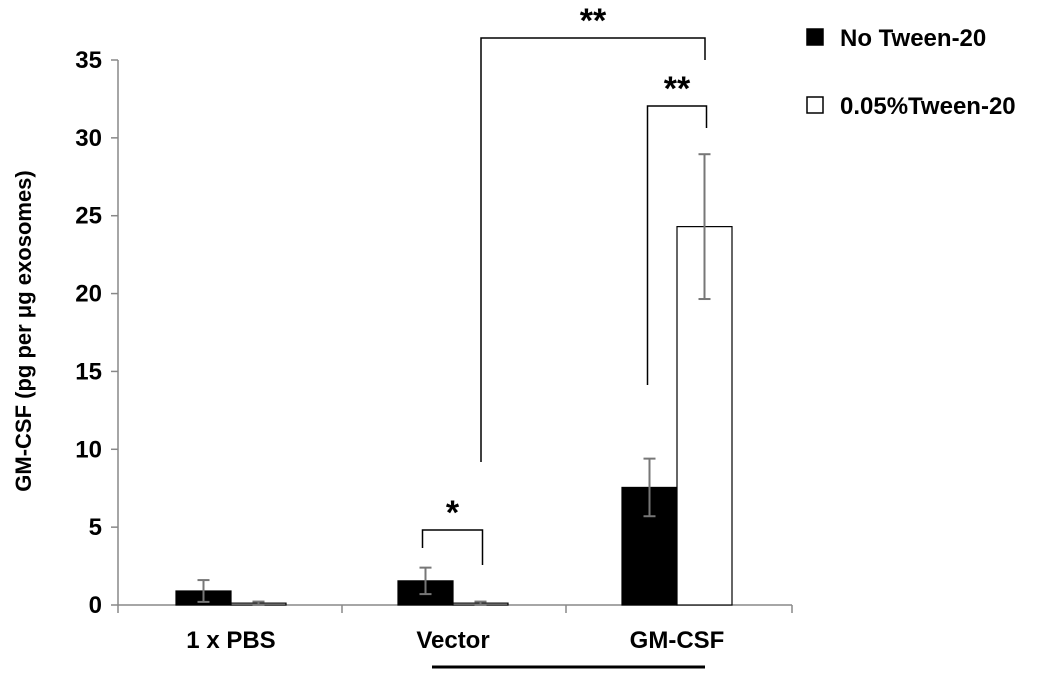  Describe the element at coordinates (95, 527) in the screenshot. I see `y-tick-label: 5` at that location.